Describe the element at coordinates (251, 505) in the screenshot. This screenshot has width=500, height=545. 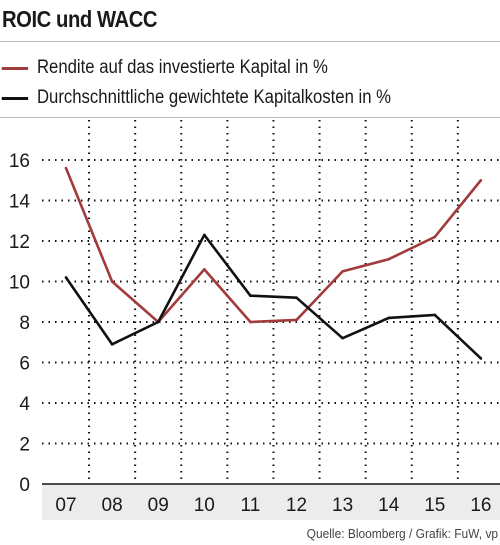
I see `x-tick-label: 11` at that location.